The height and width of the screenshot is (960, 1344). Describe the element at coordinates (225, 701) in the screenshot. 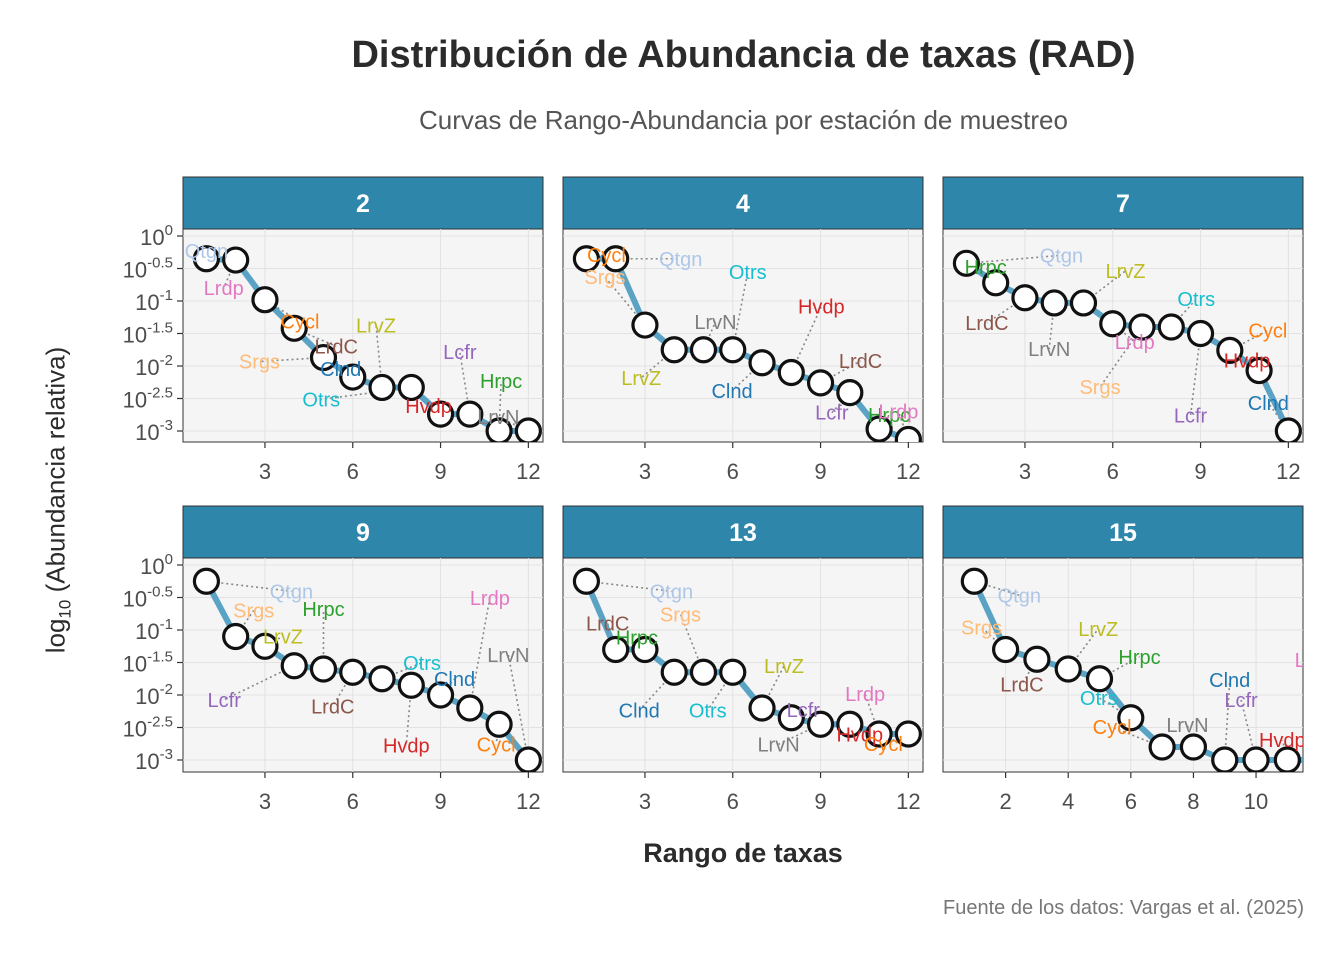

I see `taxon-label: Lcfr` at that location.